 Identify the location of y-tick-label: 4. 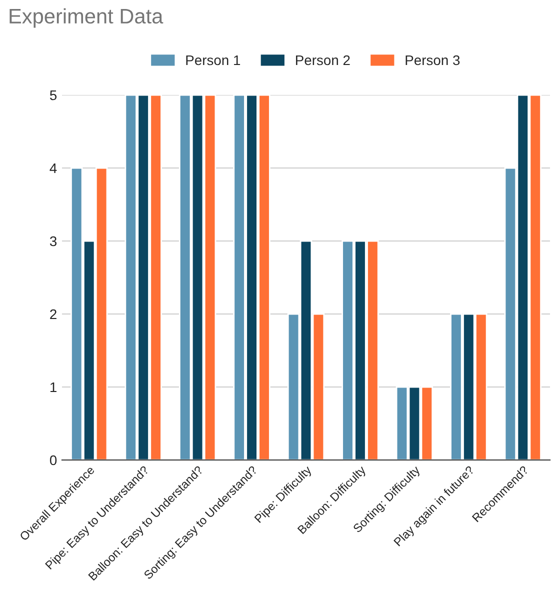
(53, 168).